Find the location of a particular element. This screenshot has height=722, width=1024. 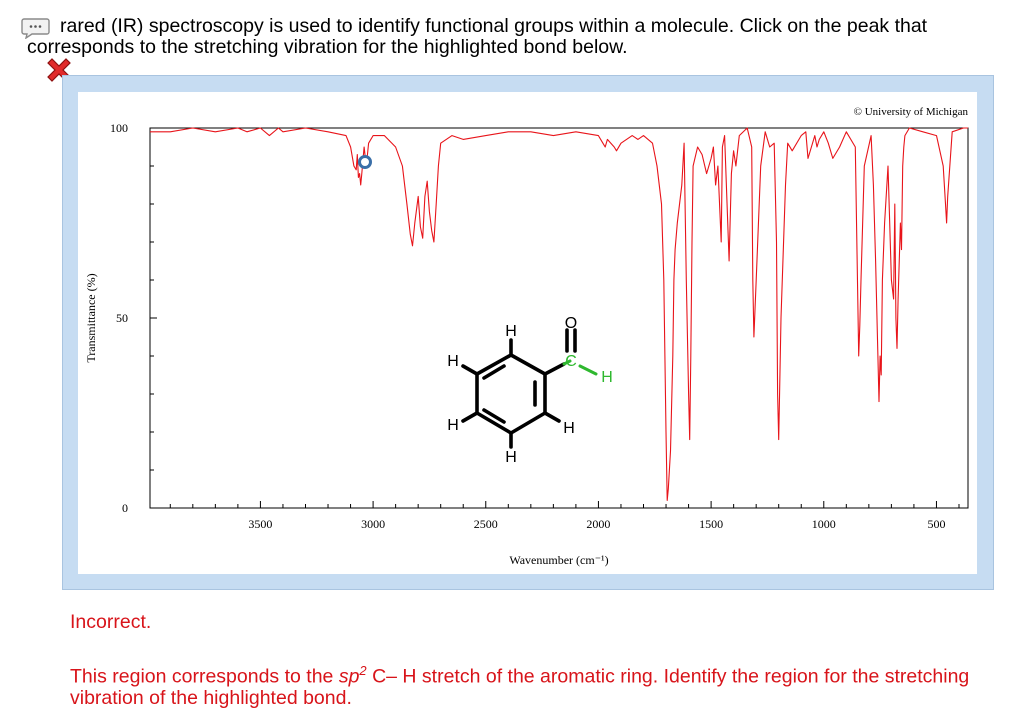

chat-bubble-icon is located at coordinates (36, 28).